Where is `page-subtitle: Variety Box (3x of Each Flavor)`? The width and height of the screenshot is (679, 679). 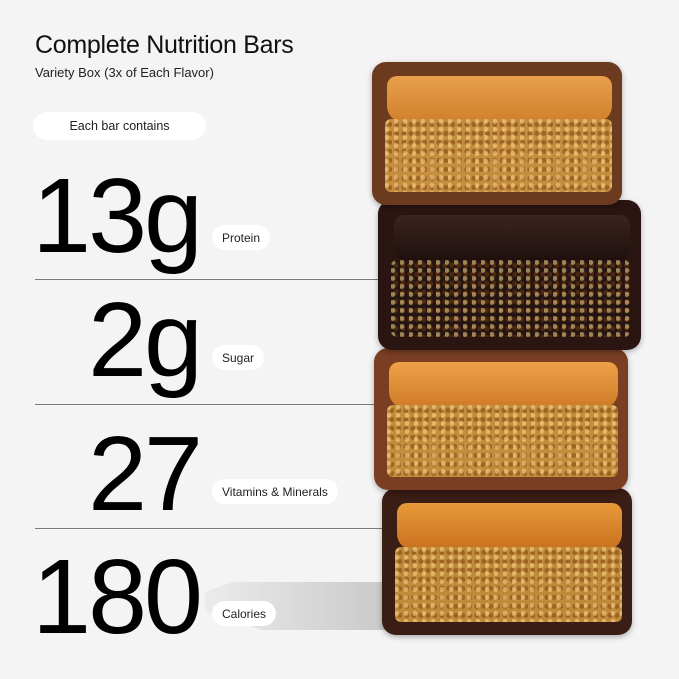
page-subtitle: Variety Box (3x of Each Flavor) is located at coordinates (124, 72).